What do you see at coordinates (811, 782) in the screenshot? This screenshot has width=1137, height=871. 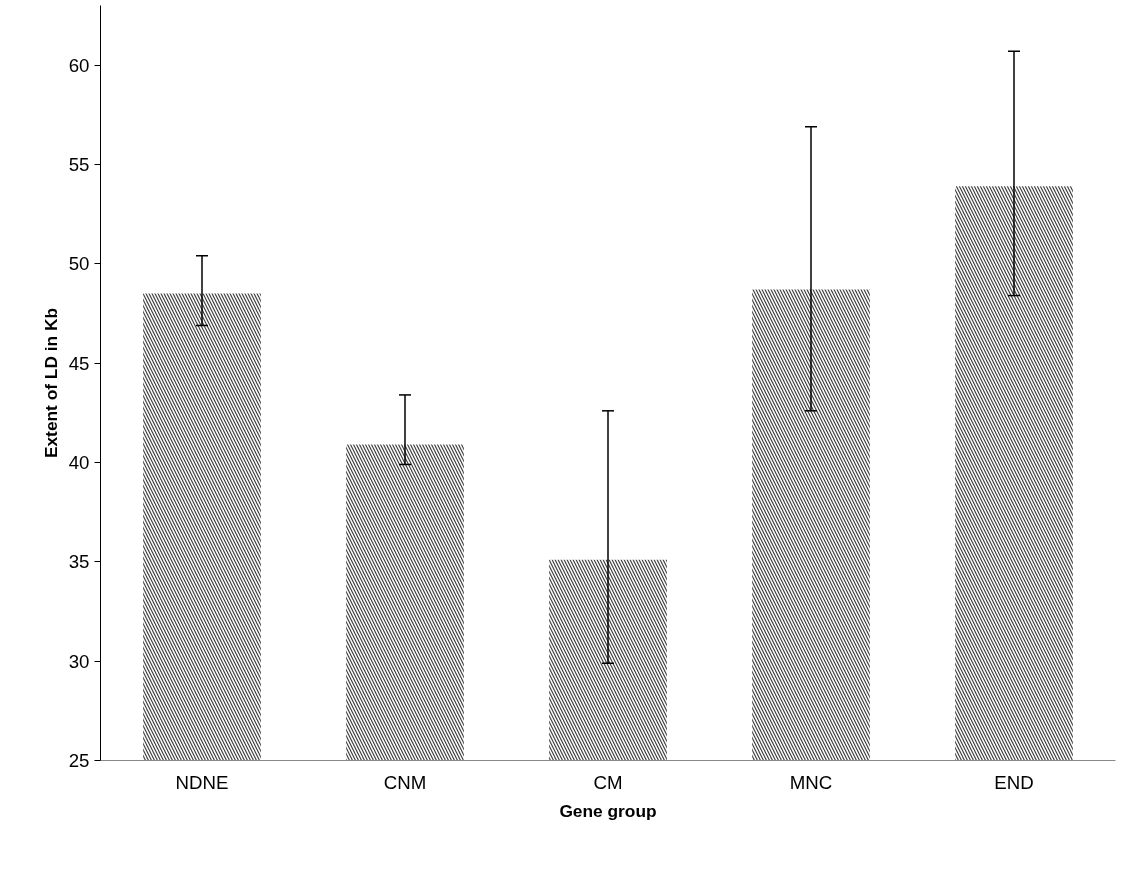 I see `x-tick-label: MNC` at bounding box center [811, 782].